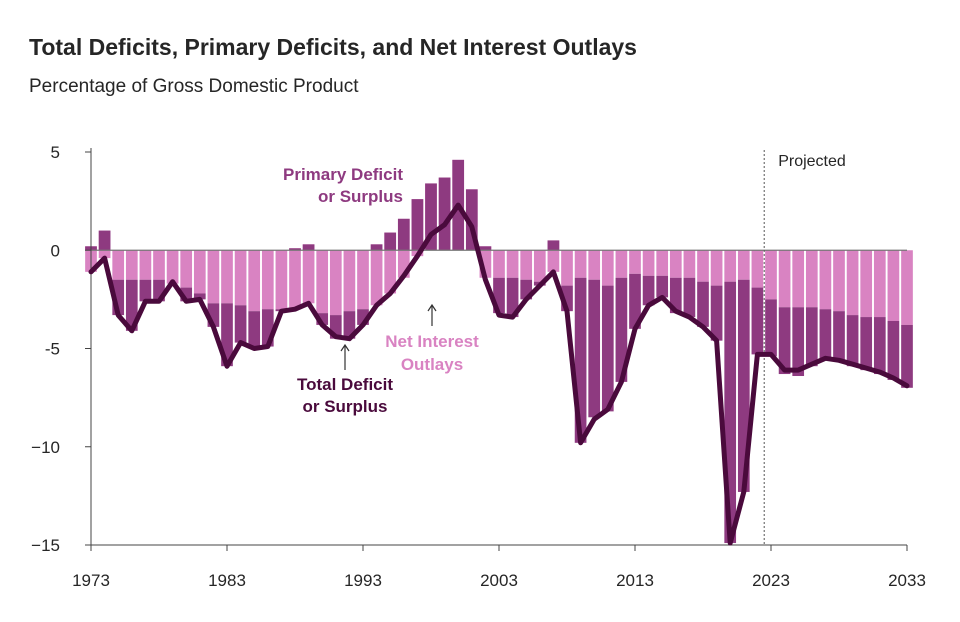 Image resolution: width=960 pixels, height=622 pixels. Describe the element at coordinates (757, 321) in the screenshot. I see `primary-bar-2022` at that location.